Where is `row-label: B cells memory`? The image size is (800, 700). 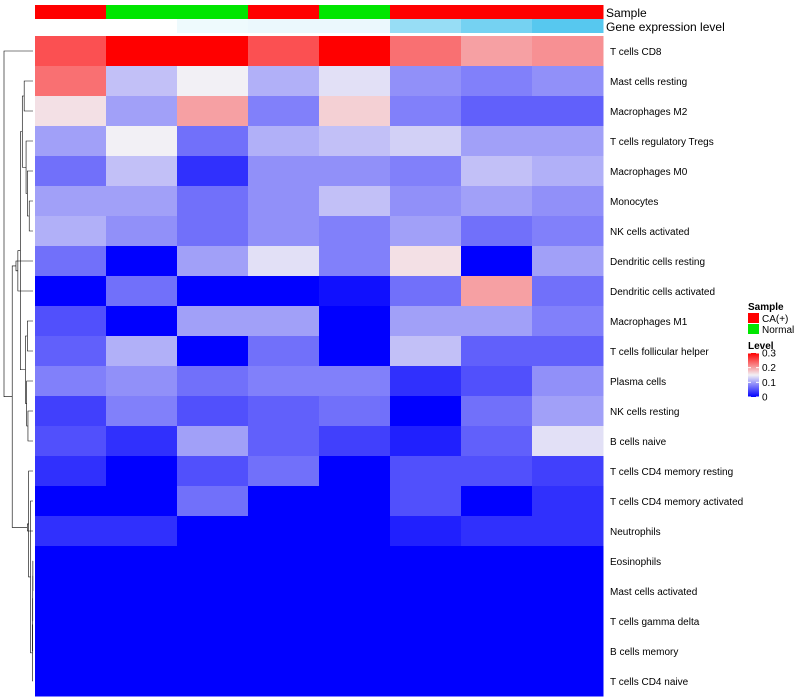
row-label: B cells memory is located at coordinates (644, 652).